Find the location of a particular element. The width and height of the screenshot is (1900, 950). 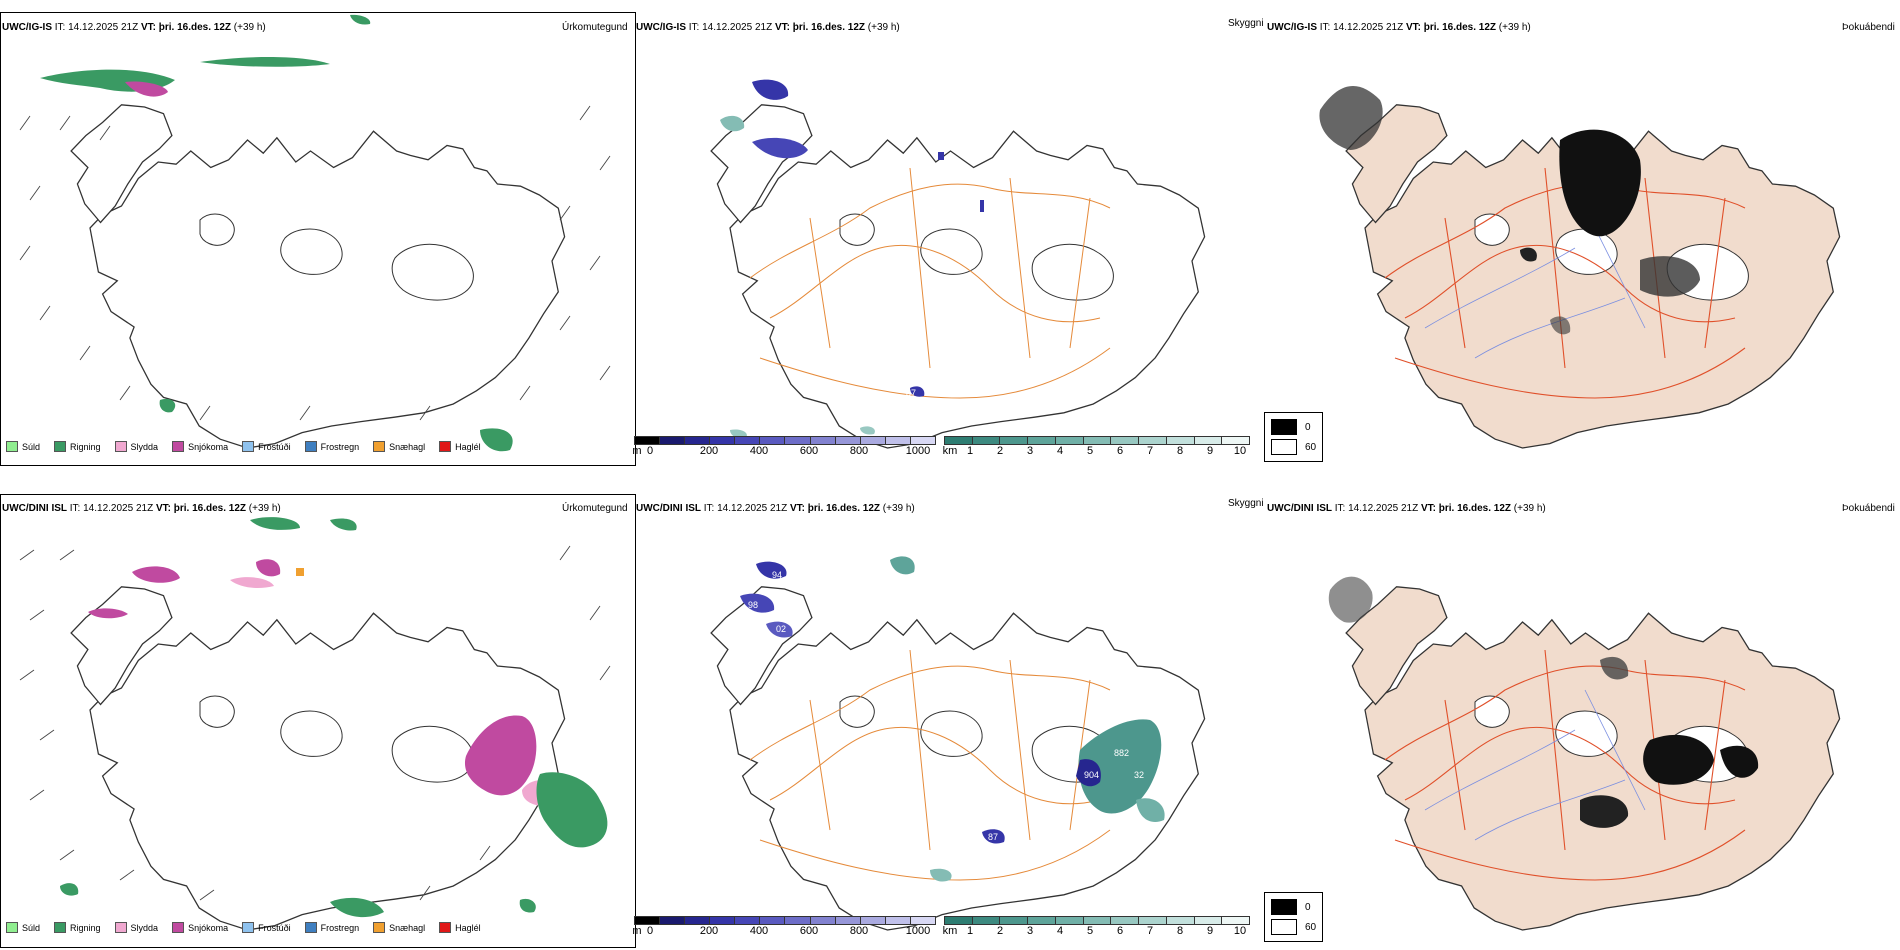

visibility-map-row0 is located at coordinates (958, 276).